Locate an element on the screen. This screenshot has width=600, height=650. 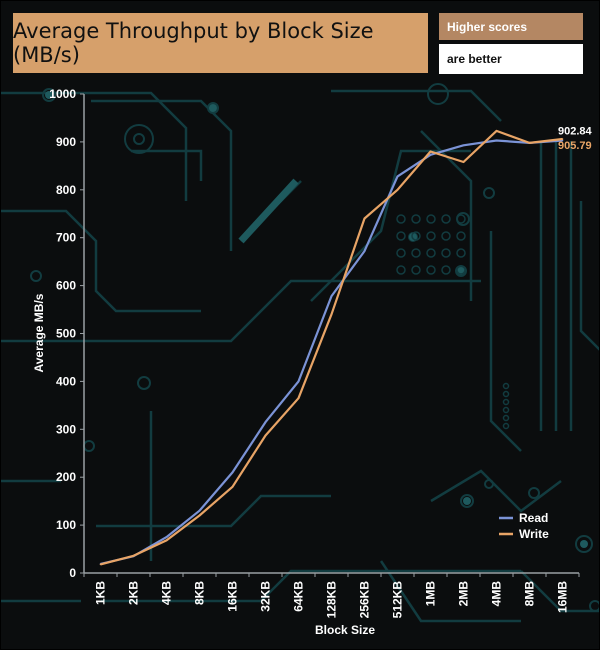
y-tick-label: 1000 is located at coordinates (62, 94).